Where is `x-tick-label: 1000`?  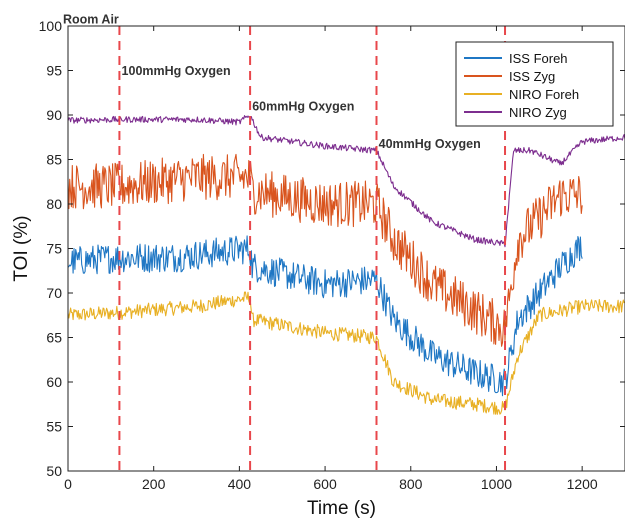
x-tick-label: 1000 is located at coordinates (496, 484).